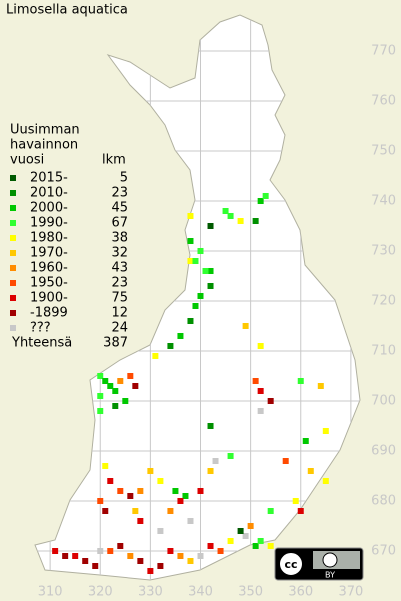 The height and width of the screenshot is (601, 401). Describe the element at coordinates (383, 101) in the screenshot. I see `y-tick-label: 760` at that location.